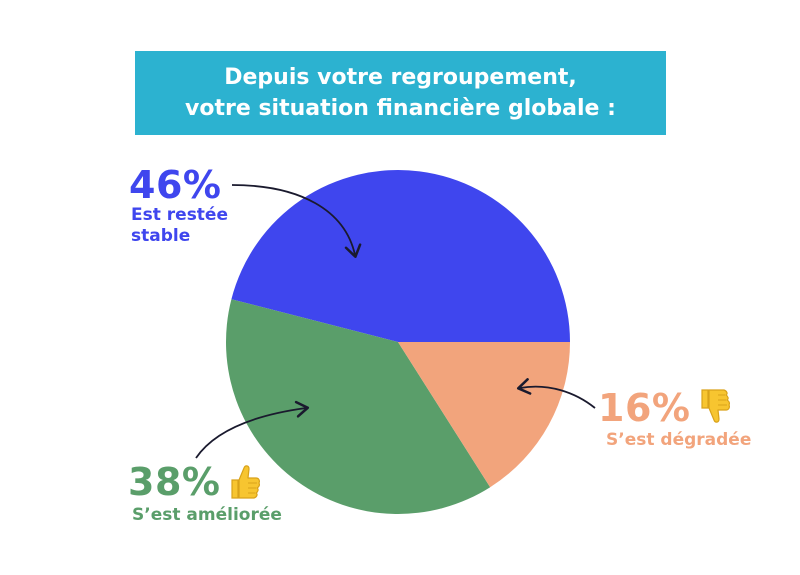  I want to click on label-degrade: 16% S’est dégradée, so click(674, 419).